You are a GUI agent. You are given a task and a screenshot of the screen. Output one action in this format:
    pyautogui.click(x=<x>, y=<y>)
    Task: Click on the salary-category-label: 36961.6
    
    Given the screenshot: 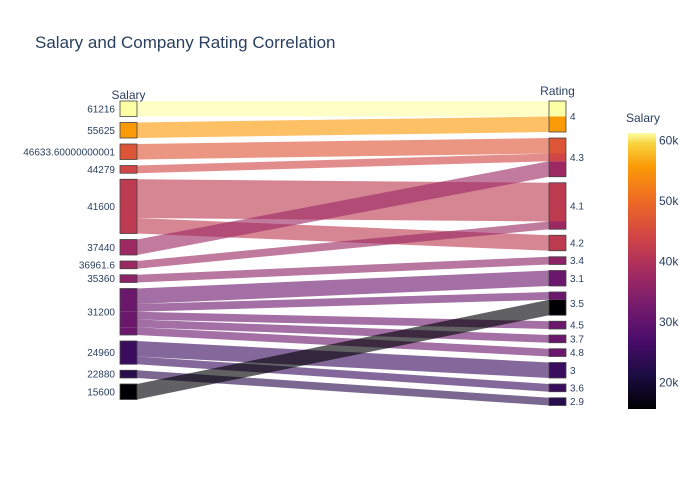 What is the action you would take?
    pyautogui.click(x=97, y=265)
    